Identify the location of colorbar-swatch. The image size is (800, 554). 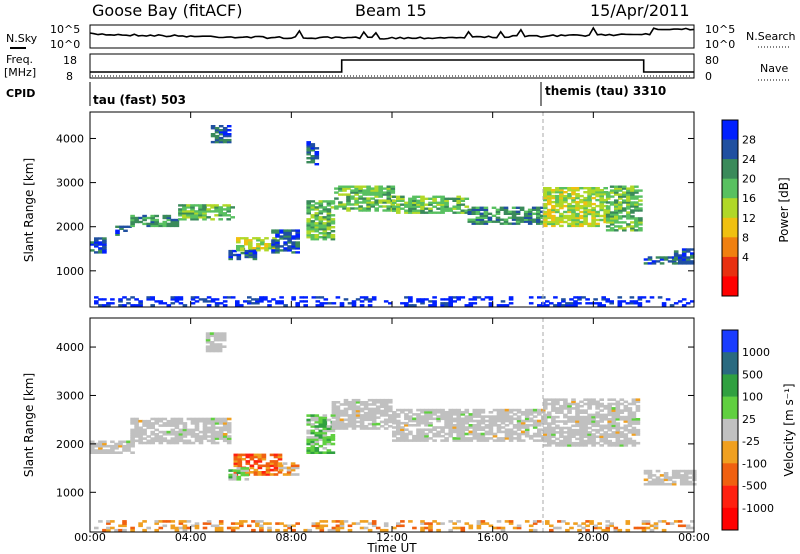
(730, 149).